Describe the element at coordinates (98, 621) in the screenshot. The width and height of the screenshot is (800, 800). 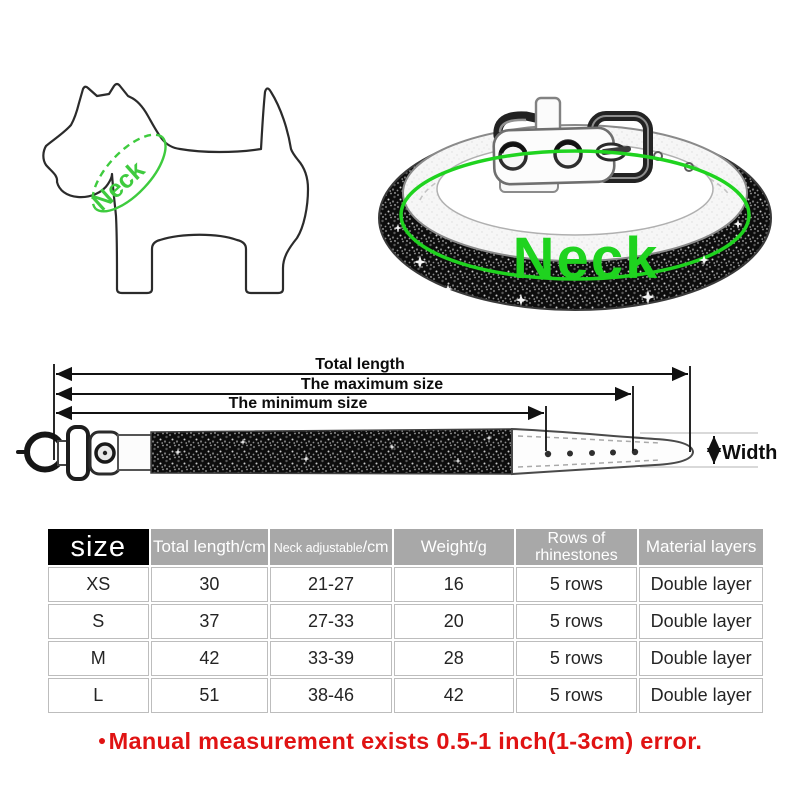
I see `cell-size: S` at that location.